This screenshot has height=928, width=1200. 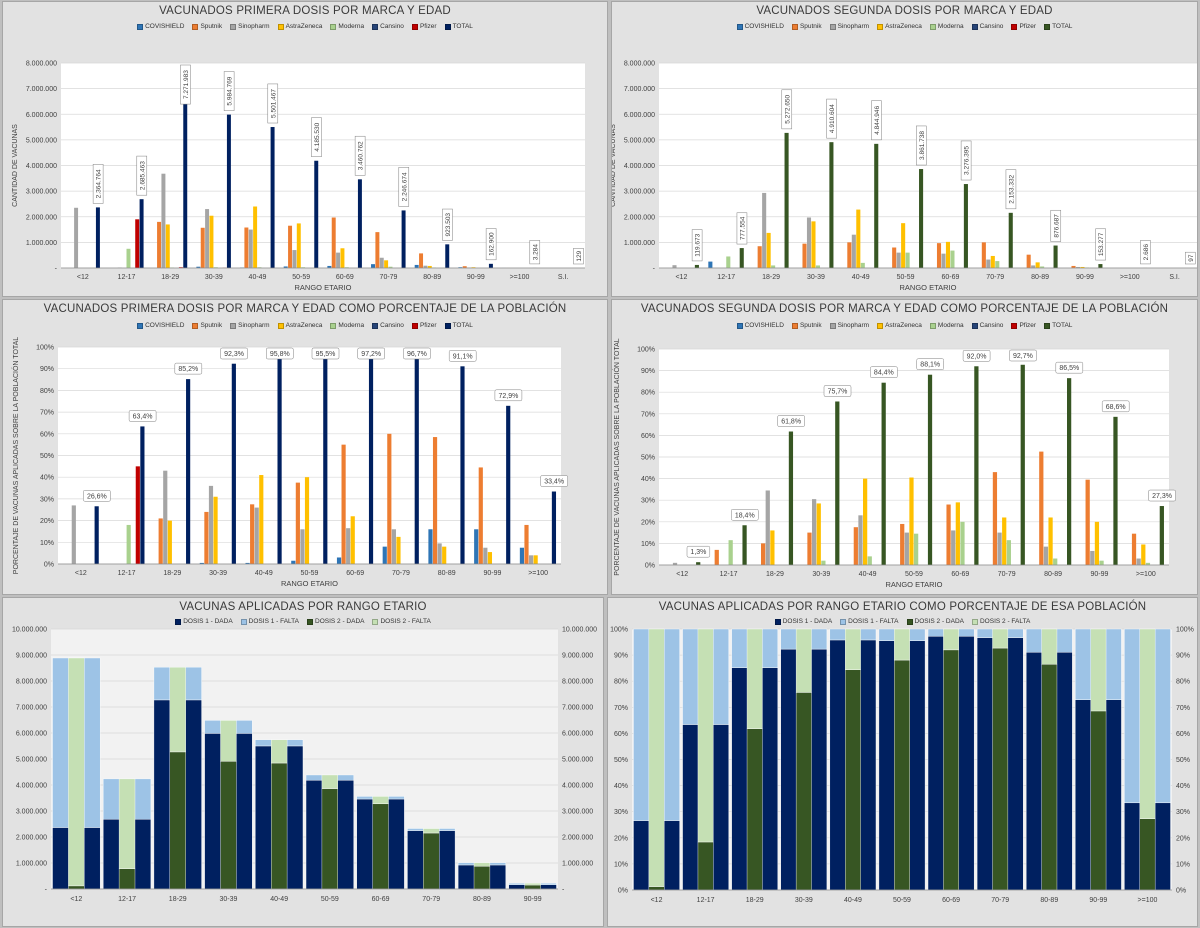 What do you see at coordinates (946, 325) in the screenshot?
I see `legend-item-moderna: Moderna` at bounding box center [946, 325].